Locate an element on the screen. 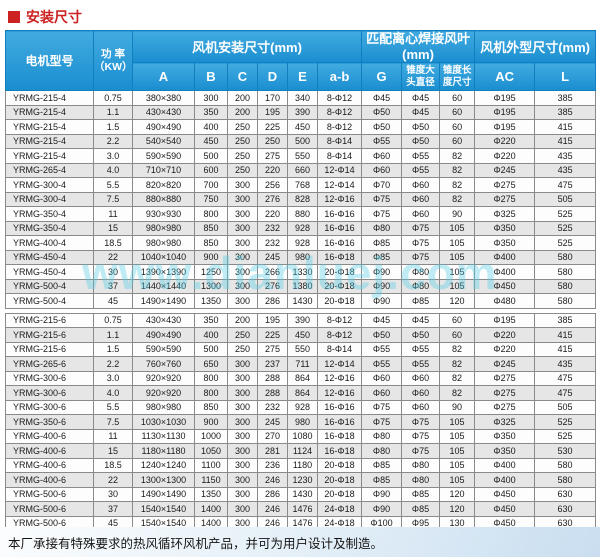 This screenshot has width=600, height=557. model-cell: YRMG-350-4 is located at coordinates (49, 214).